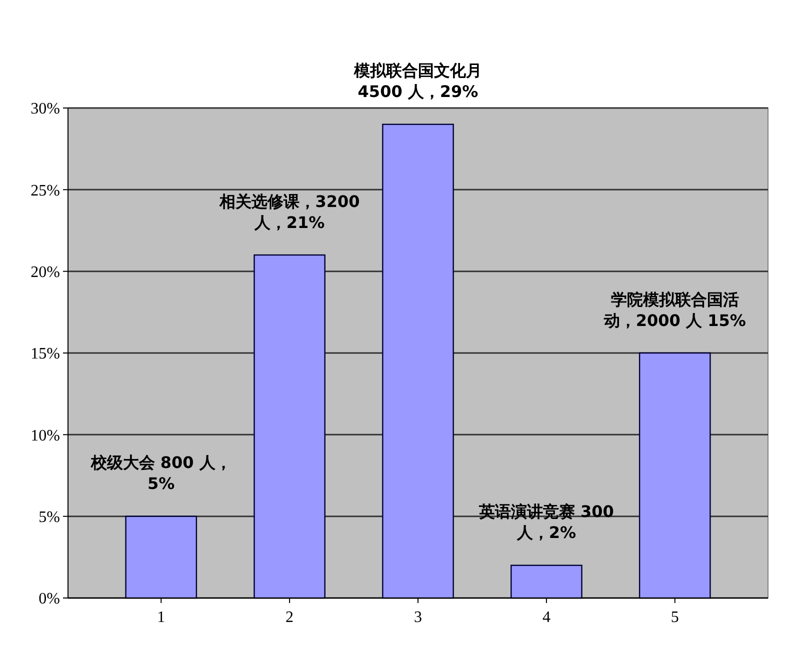 This screenshot has height=652, width=800. What do you see at coordinates (45, 272) in the screenshot?
I see `y-tick-label: 20%` at bounding box center [45, 272].